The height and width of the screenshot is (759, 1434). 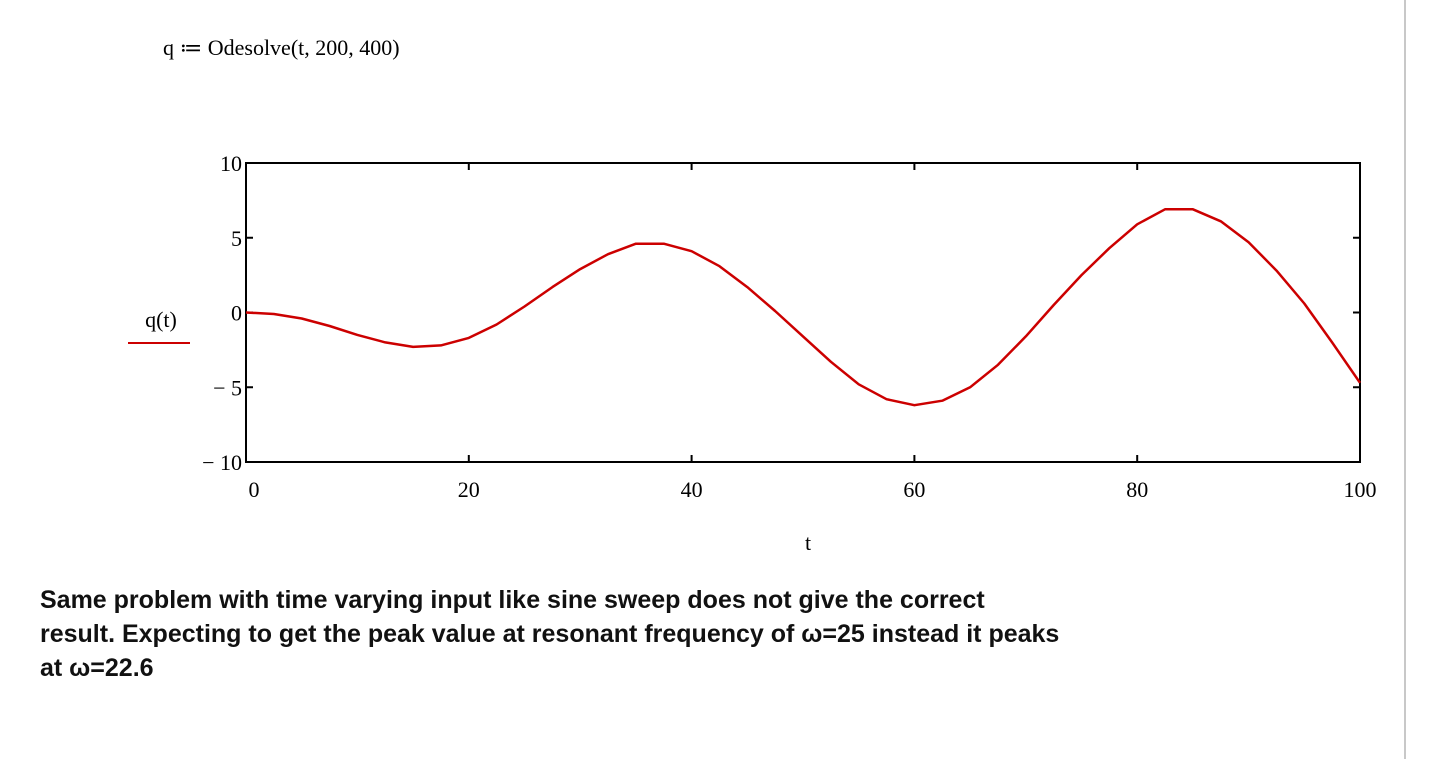 I want to click on x-tick-label: 80, so click(x=1137, y=489).